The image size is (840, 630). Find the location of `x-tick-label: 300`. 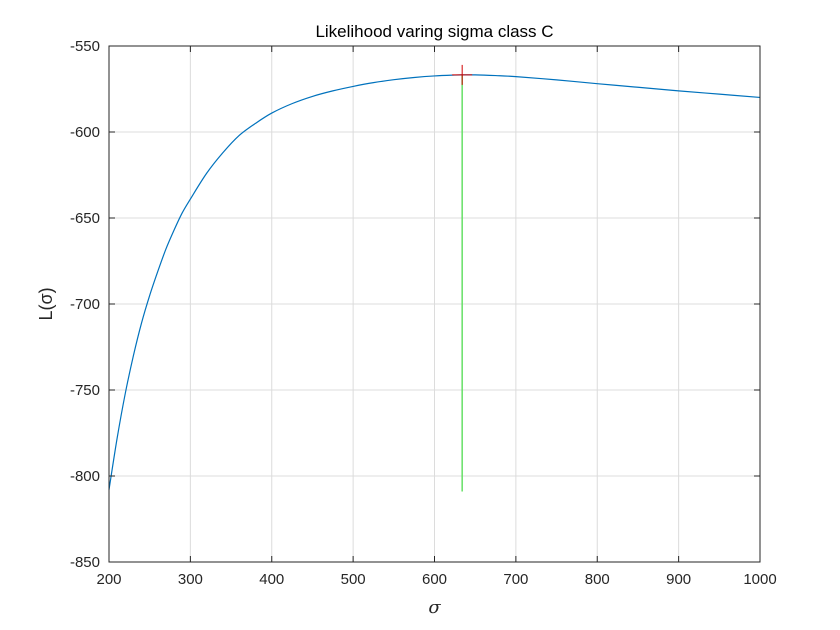

x-tick-label: 300 is located at coordinates (190, 579).